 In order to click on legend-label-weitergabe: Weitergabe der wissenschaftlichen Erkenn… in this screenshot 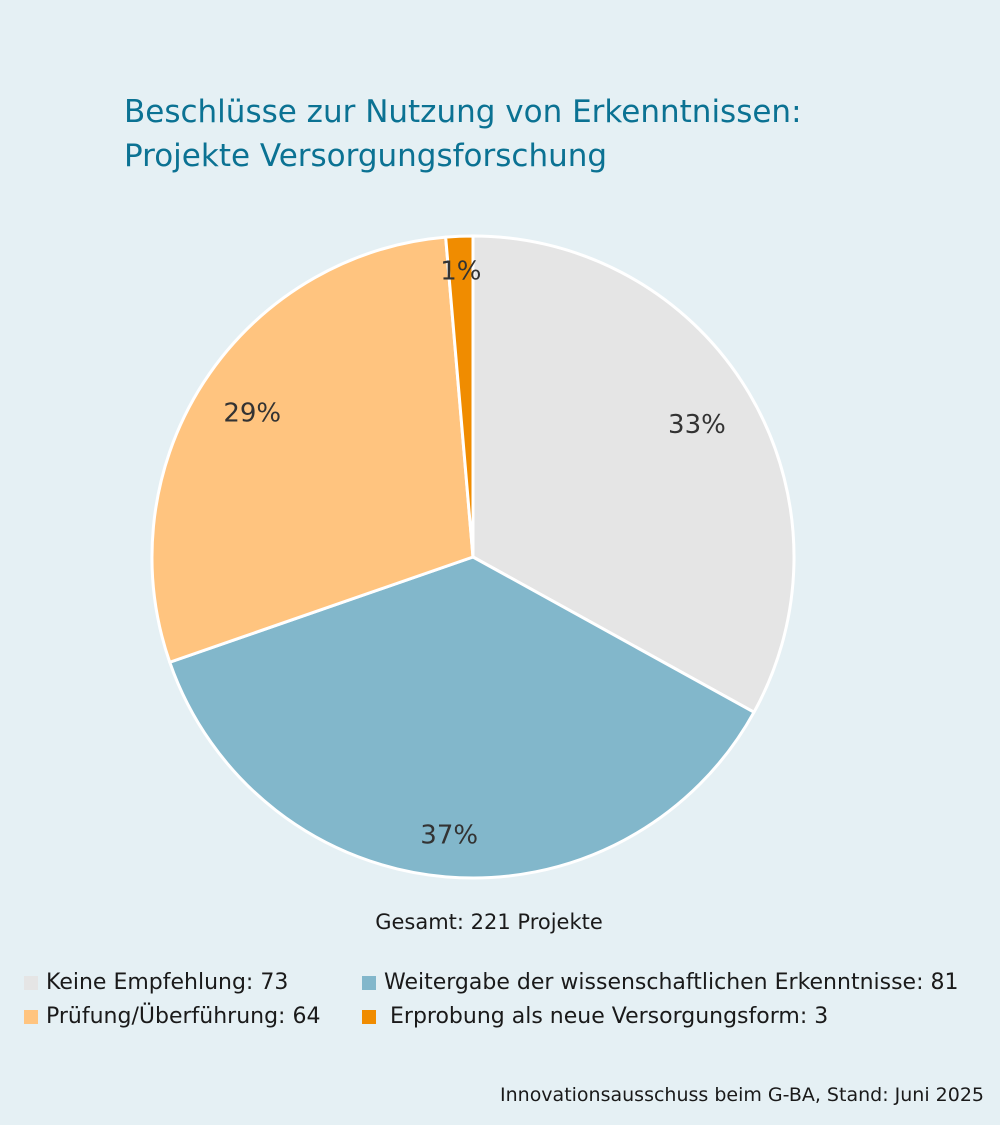, I will do `click(671, 982)`.